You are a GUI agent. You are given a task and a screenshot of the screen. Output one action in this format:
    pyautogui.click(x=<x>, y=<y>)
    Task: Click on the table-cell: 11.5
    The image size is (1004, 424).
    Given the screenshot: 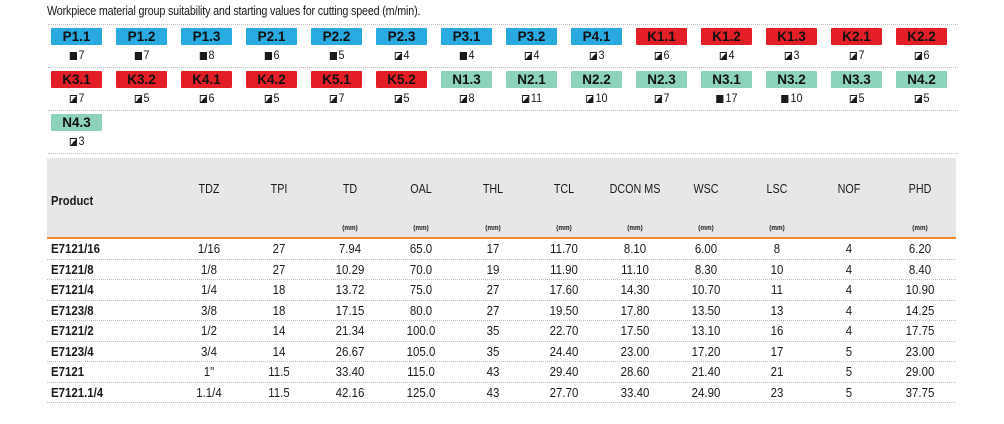 What is the action you would take?
    pyautogui.click(x=279, y=371)
    